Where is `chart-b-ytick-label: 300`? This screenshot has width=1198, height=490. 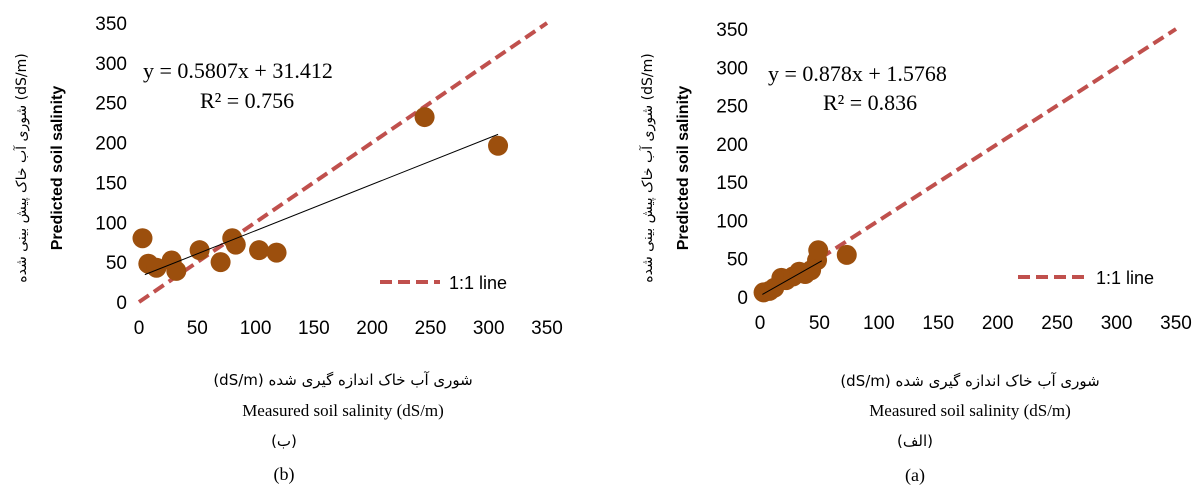
chart-b-ytick-label: 300 is located at coordinates (111, 64).